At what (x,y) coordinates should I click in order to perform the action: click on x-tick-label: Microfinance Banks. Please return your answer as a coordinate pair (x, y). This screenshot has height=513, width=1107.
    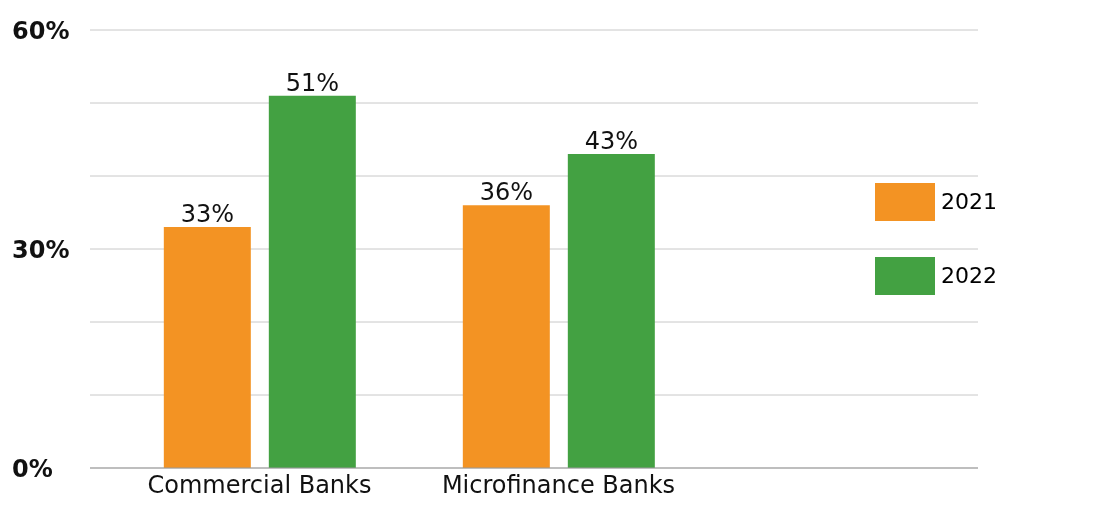
    Looking at the image, I should click on (558, 485).